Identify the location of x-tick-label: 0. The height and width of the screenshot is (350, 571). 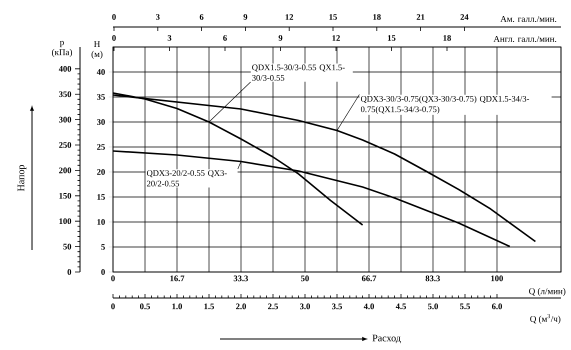
(113, 307).